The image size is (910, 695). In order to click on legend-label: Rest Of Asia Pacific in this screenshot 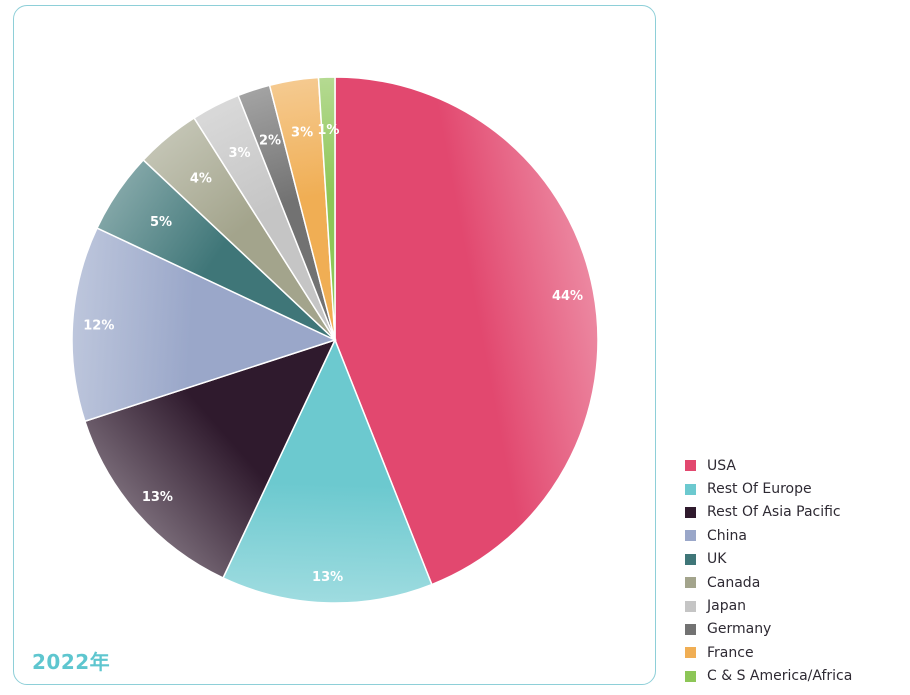, I will do `click(774, 512)`.